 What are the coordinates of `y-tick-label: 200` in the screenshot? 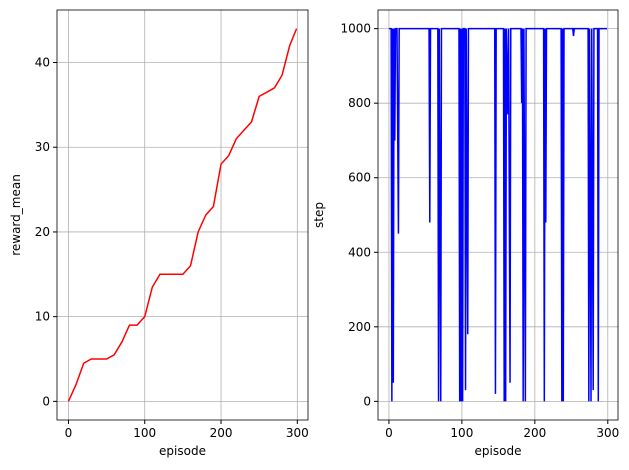 It's located at (359, 327).